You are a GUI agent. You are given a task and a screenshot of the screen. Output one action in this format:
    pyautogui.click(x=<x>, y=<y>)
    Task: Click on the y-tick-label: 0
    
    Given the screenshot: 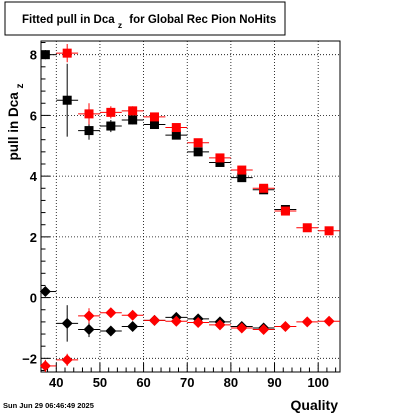 What is the action you would take?
    pyautogui.click(x=33, y=298)
    